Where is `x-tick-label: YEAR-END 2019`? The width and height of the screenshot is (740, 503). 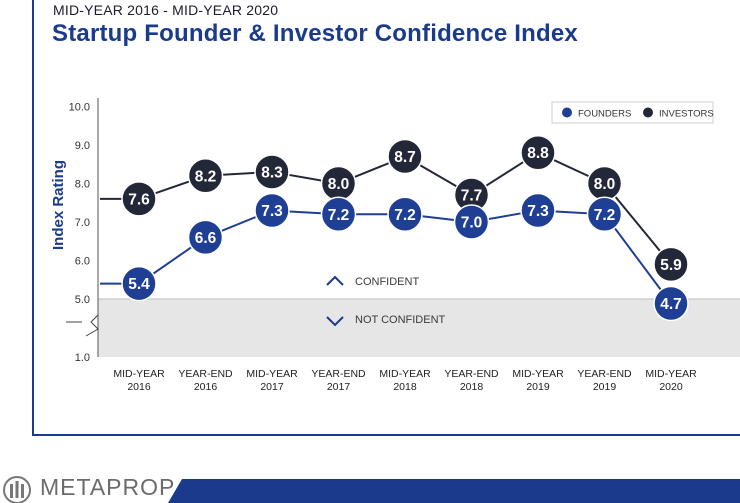
x-tick-label: YEAR-END 2019 is located at coordinates (604, 380).